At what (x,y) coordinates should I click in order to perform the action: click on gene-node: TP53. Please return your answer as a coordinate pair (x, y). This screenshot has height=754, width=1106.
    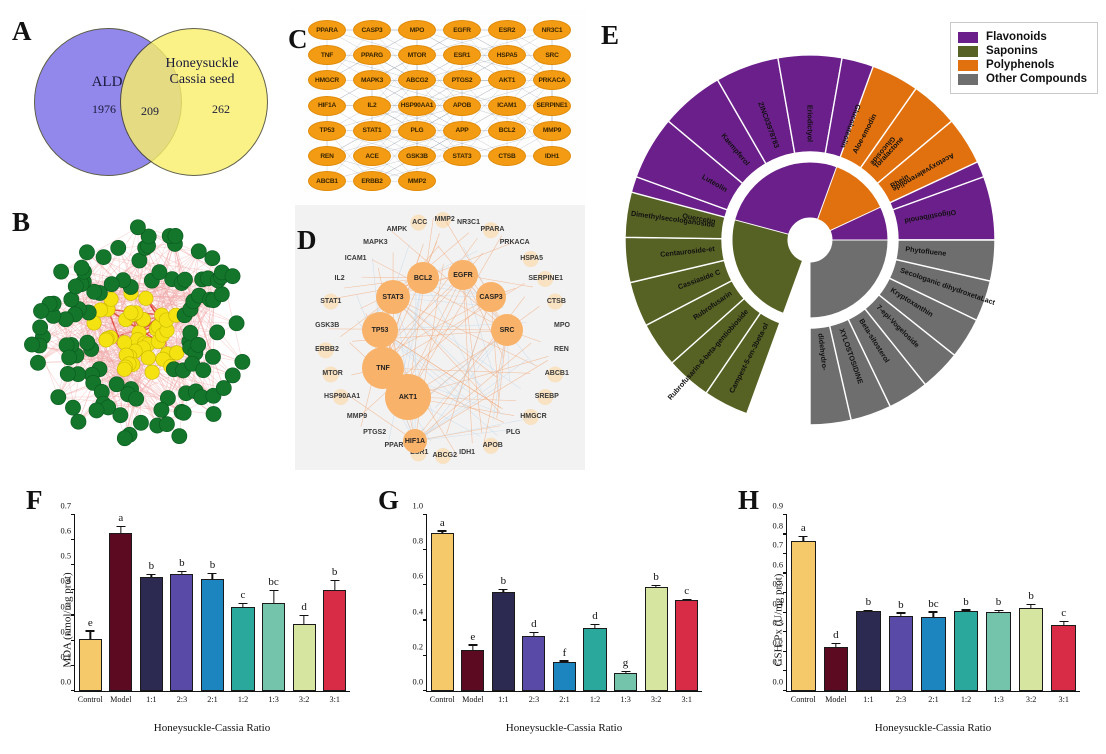
    Looking at the image, I should click on (327, 130).